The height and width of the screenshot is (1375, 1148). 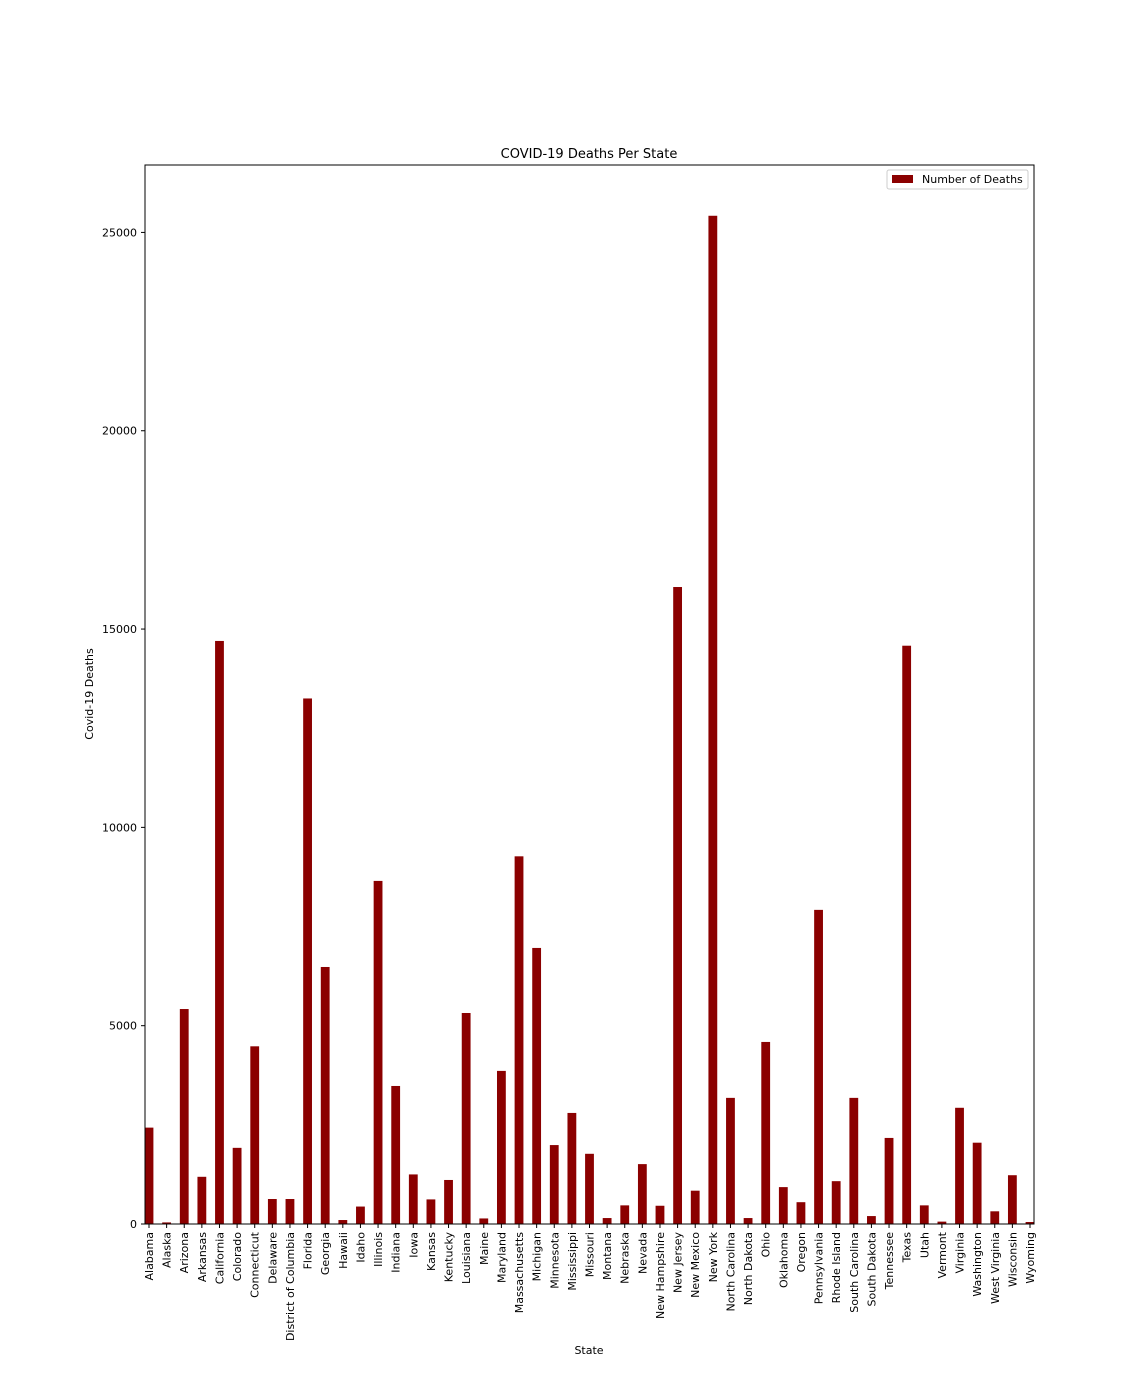 What do you see at coordinates (133, 1224) in the screenshot?
I see `y-tick-label: 0` at bounding box center [133, 1224].